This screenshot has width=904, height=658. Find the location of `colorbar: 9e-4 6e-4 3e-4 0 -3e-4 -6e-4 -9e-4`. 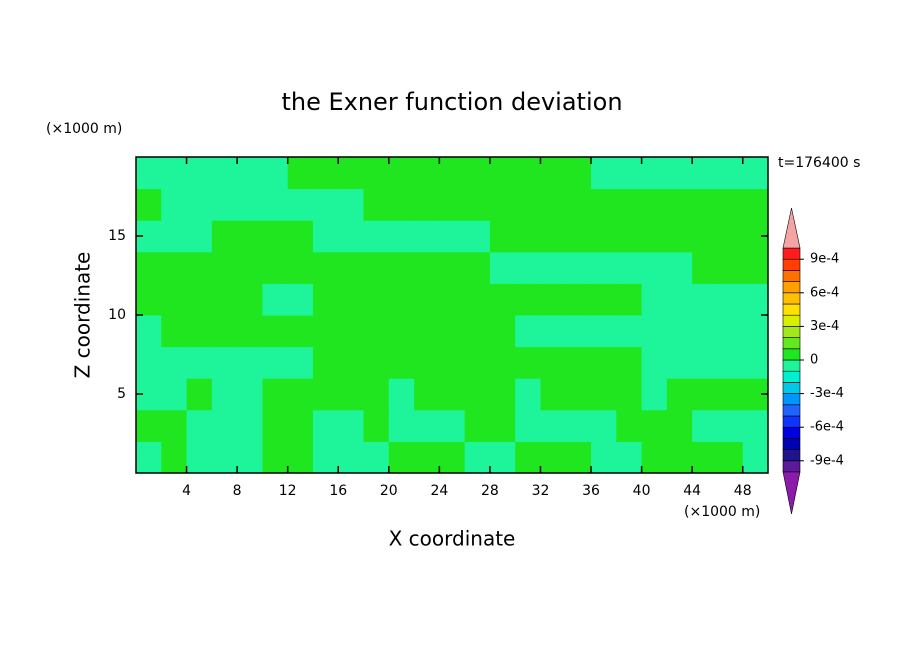

colorbar: 9e-4 6e-4 3e-4 0 -3e-4 -6e-4 -9e-4 is located at coordinates (813, 361).